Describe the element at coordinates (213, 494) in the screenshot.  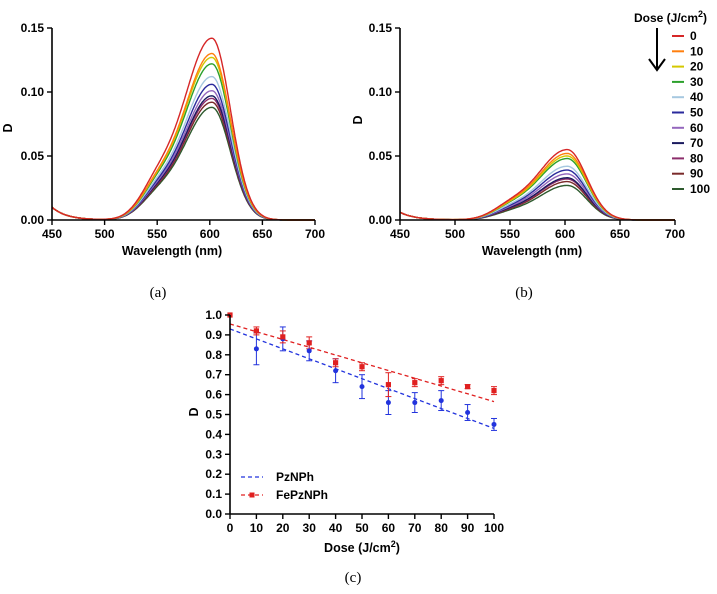
I see `y-tick-label: 0.1` at that location.